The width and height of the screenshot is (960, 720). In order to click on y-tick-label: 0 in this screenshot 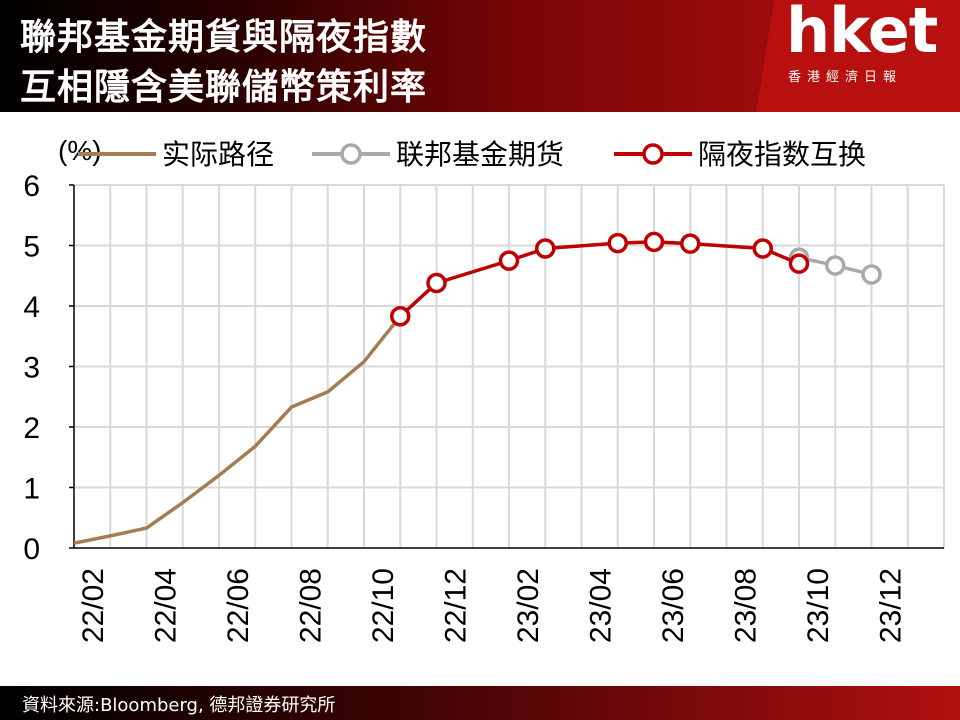, I will do `click(31, 549)`.